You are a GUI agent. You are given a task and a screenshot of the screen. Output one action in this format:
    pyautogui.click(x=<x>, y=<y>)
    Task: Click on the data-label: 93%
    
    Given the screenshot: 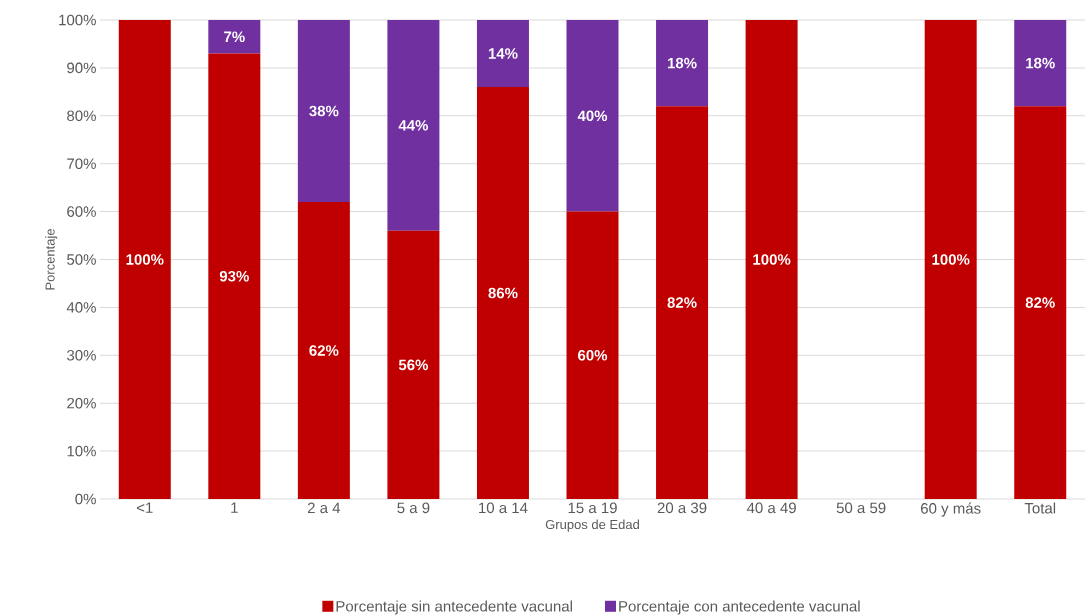 What is the action you would take?
    pyautogui.click(x=234, y=276)
    